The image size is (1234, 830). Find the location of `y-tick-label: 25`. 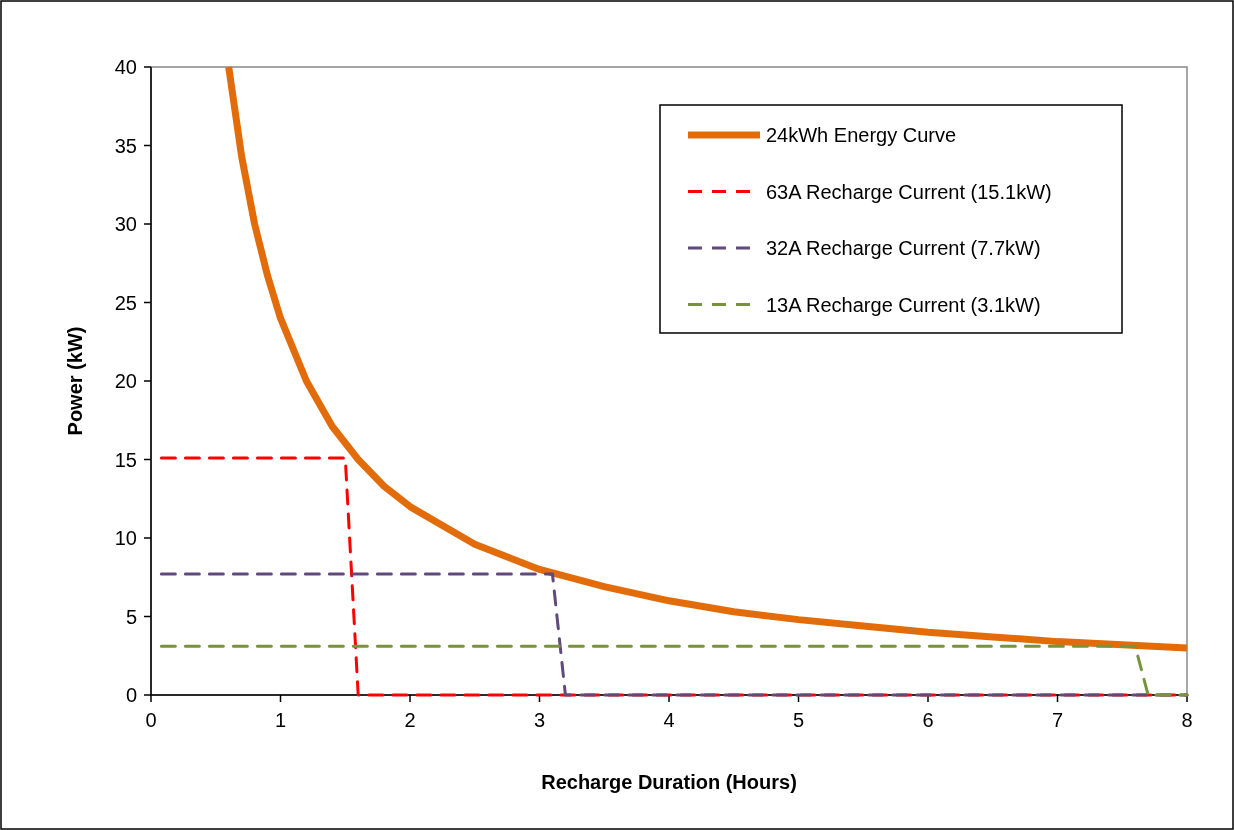

y-tick-label: 25 is located at coordinates (125, 302).